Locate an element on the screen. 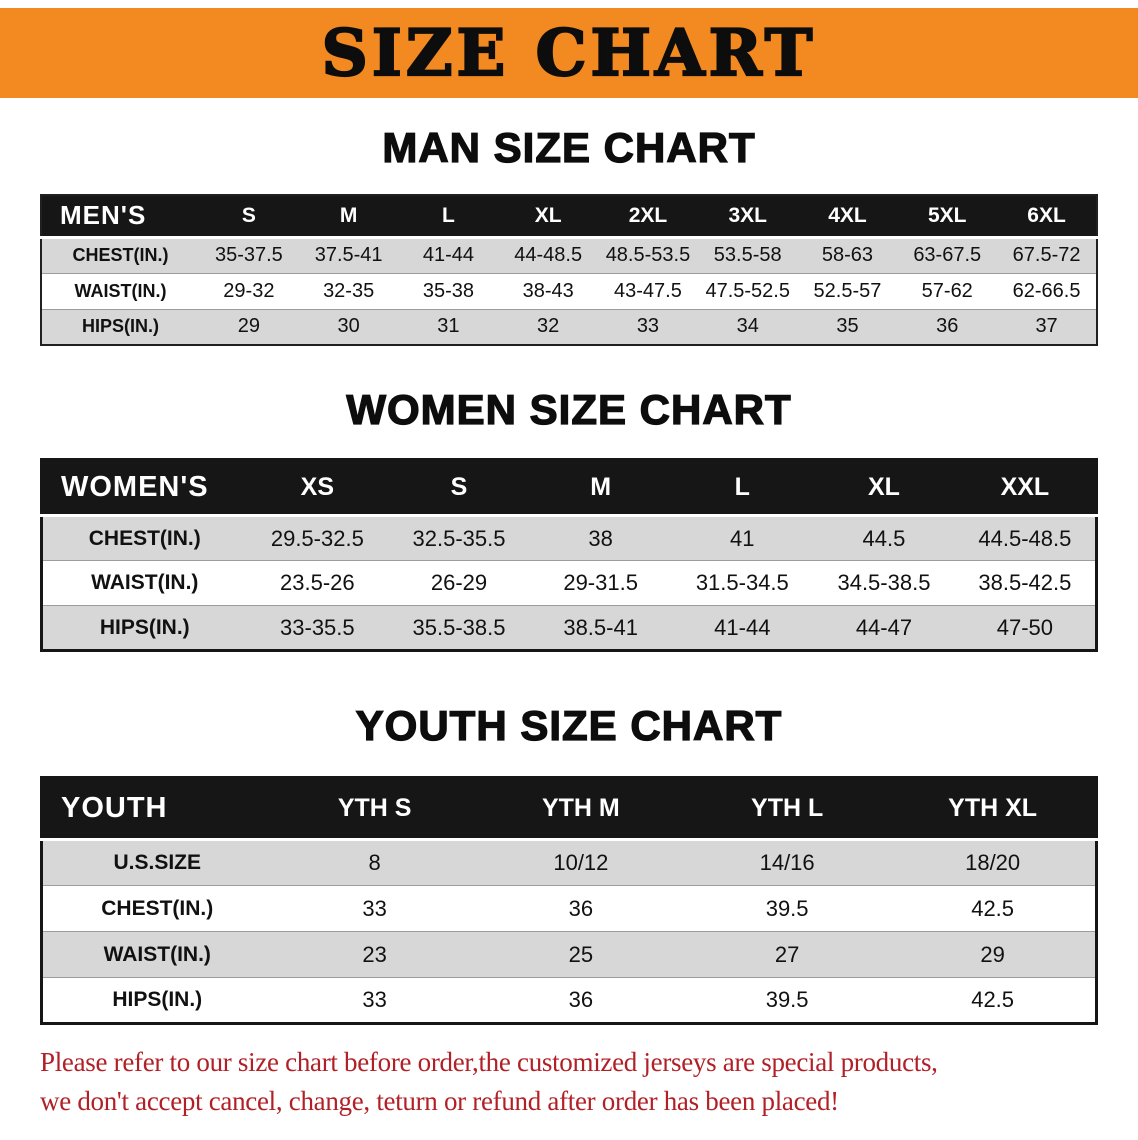 This screenshot has width=1138, height=1140. men-header-row: MEN'S S M L XL 2XL 3XL 4XL 5XL 6XL is located at coordinates (569, 217).